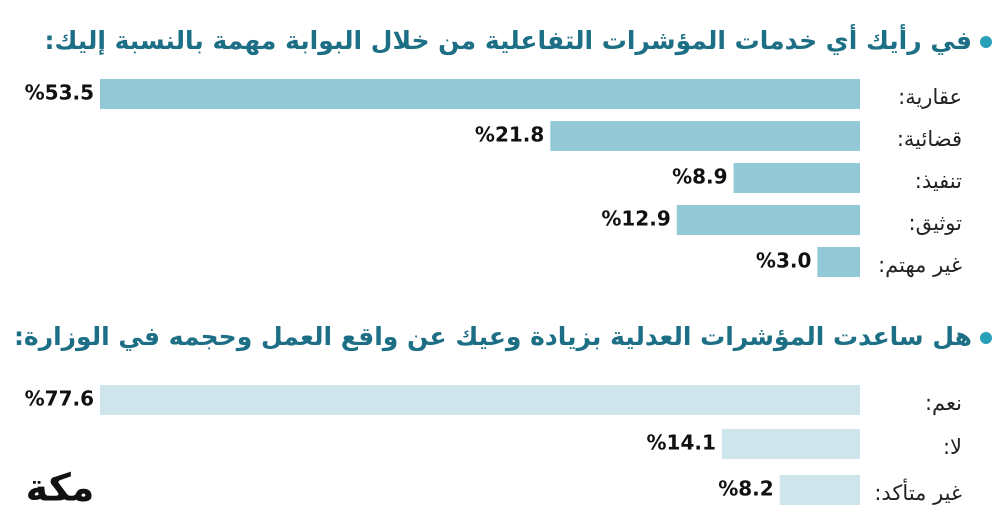  I want to click on value-label: %8.2, so click(745, 489).